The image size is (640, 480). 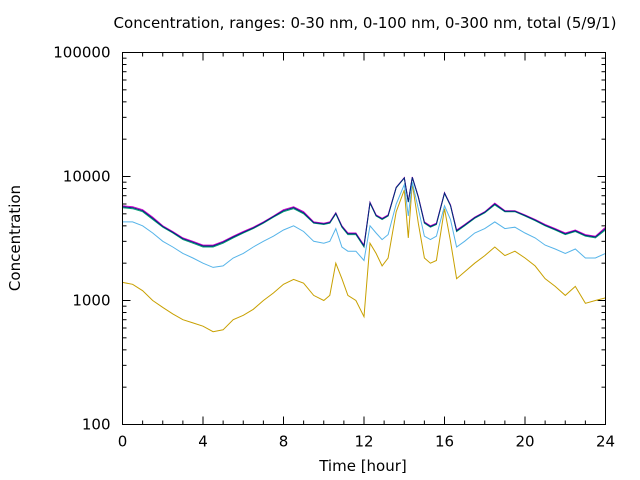 What do you see at coordinates (605, 442) in the screenshot?
I see `x-tick-label: 24` at bounding box center [605, 442].